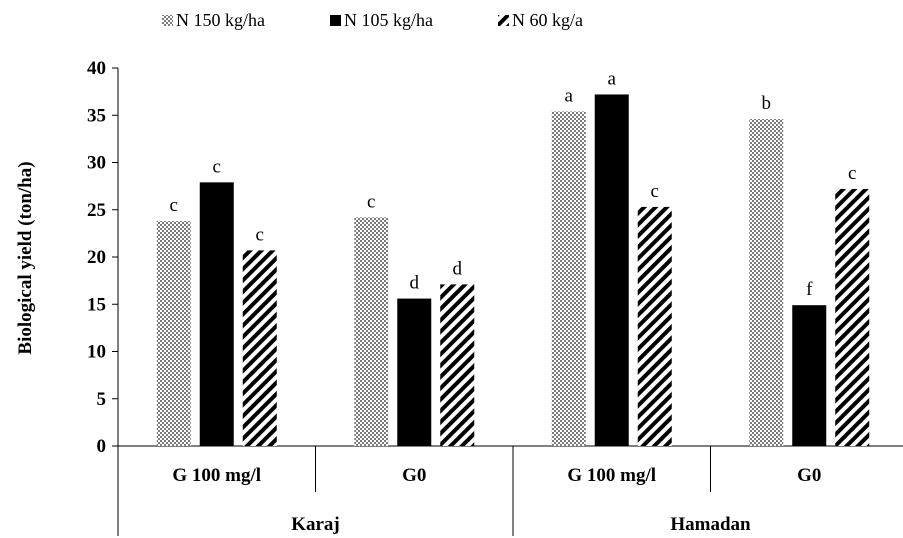  Describe the element at coordinates (96, 304) in the screenshot. I see `y-tick-label: 15` at that location.